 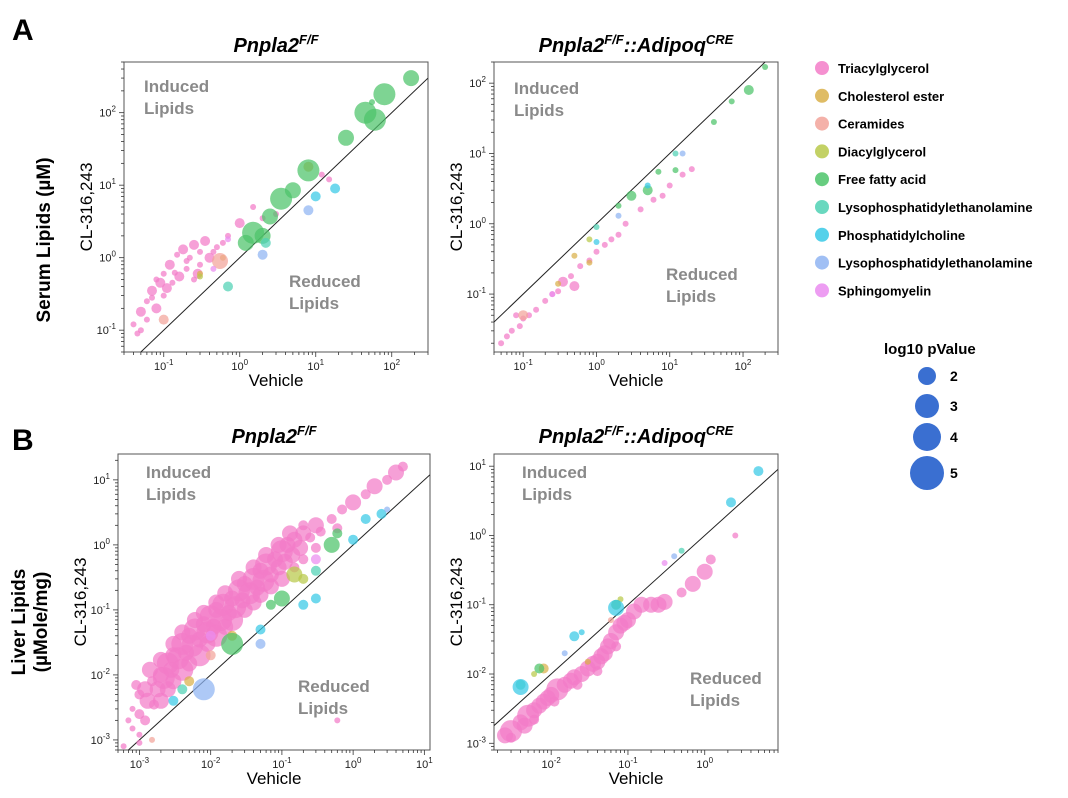 I want to click on annotation-induced-2: Lipids, so click(x=539, y=110).